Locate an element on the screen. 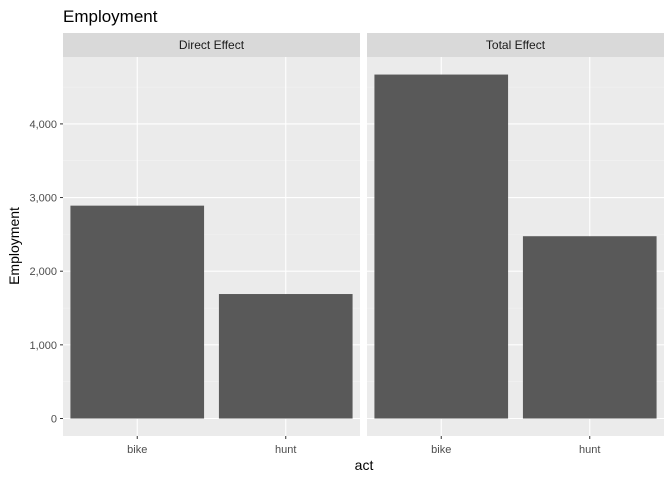 This screenshot has height=480, width=672. y-axis: 0 1,000 2,000 3,000 4,000 is located at coordinates (46, 272).